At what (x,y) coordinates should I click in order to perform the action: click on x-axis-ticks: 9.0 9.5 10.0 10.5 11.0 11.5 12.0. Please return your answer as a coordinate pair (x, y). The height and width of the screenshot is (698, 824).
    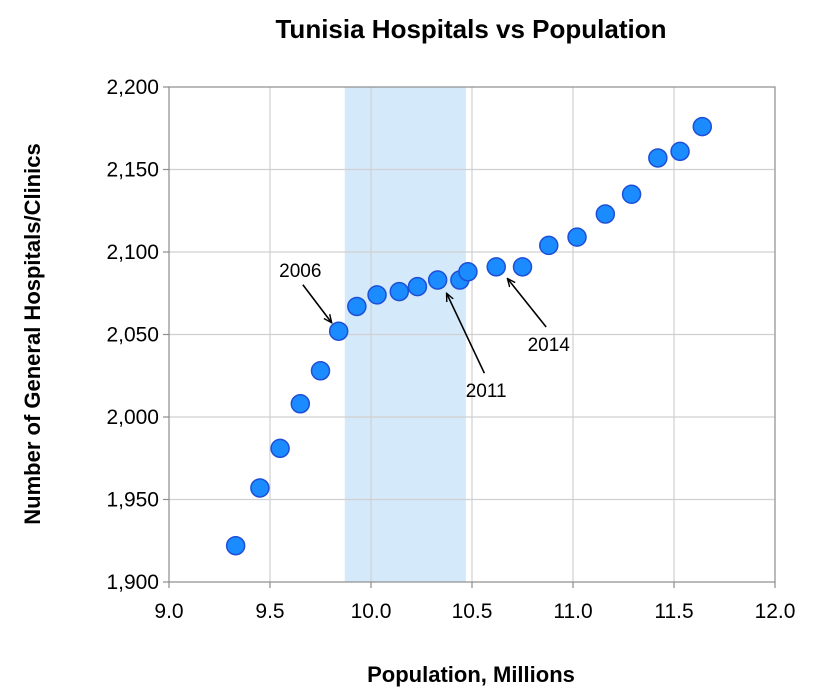
    Looking at the image, I should click on (474, 602).